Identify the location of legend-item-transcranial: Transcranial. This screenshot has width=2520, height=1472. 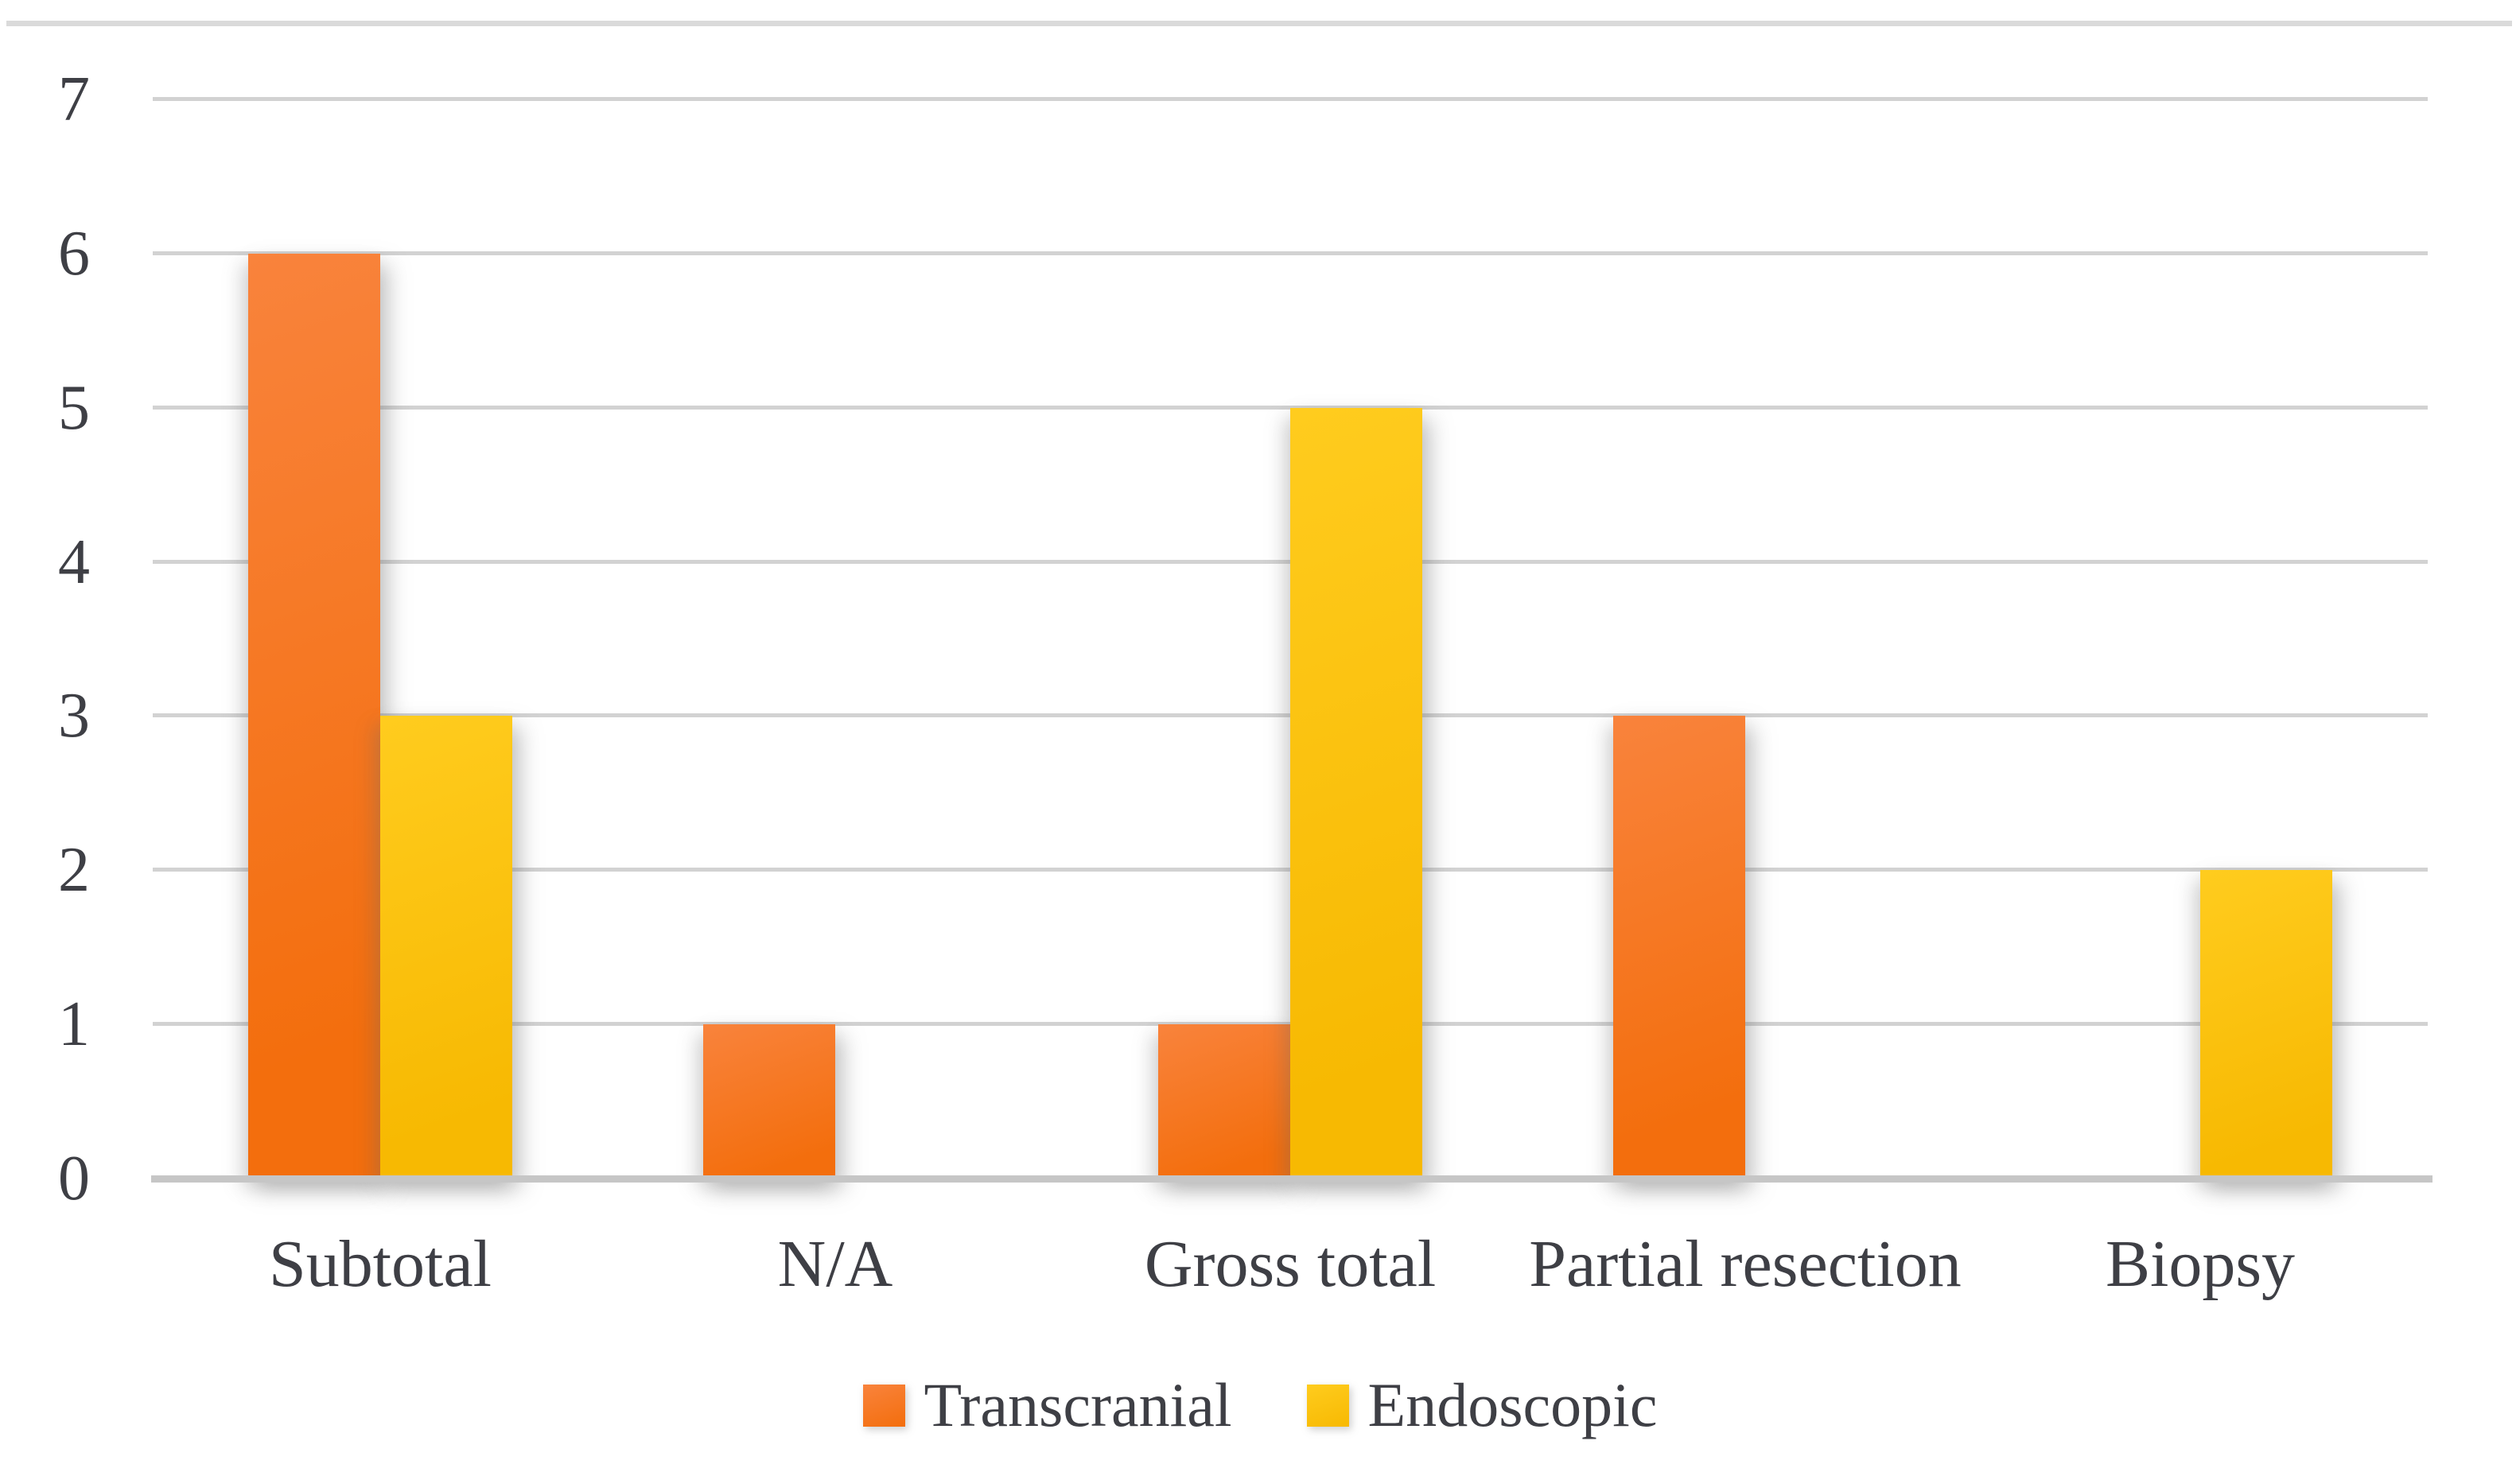
(1047, 1405).